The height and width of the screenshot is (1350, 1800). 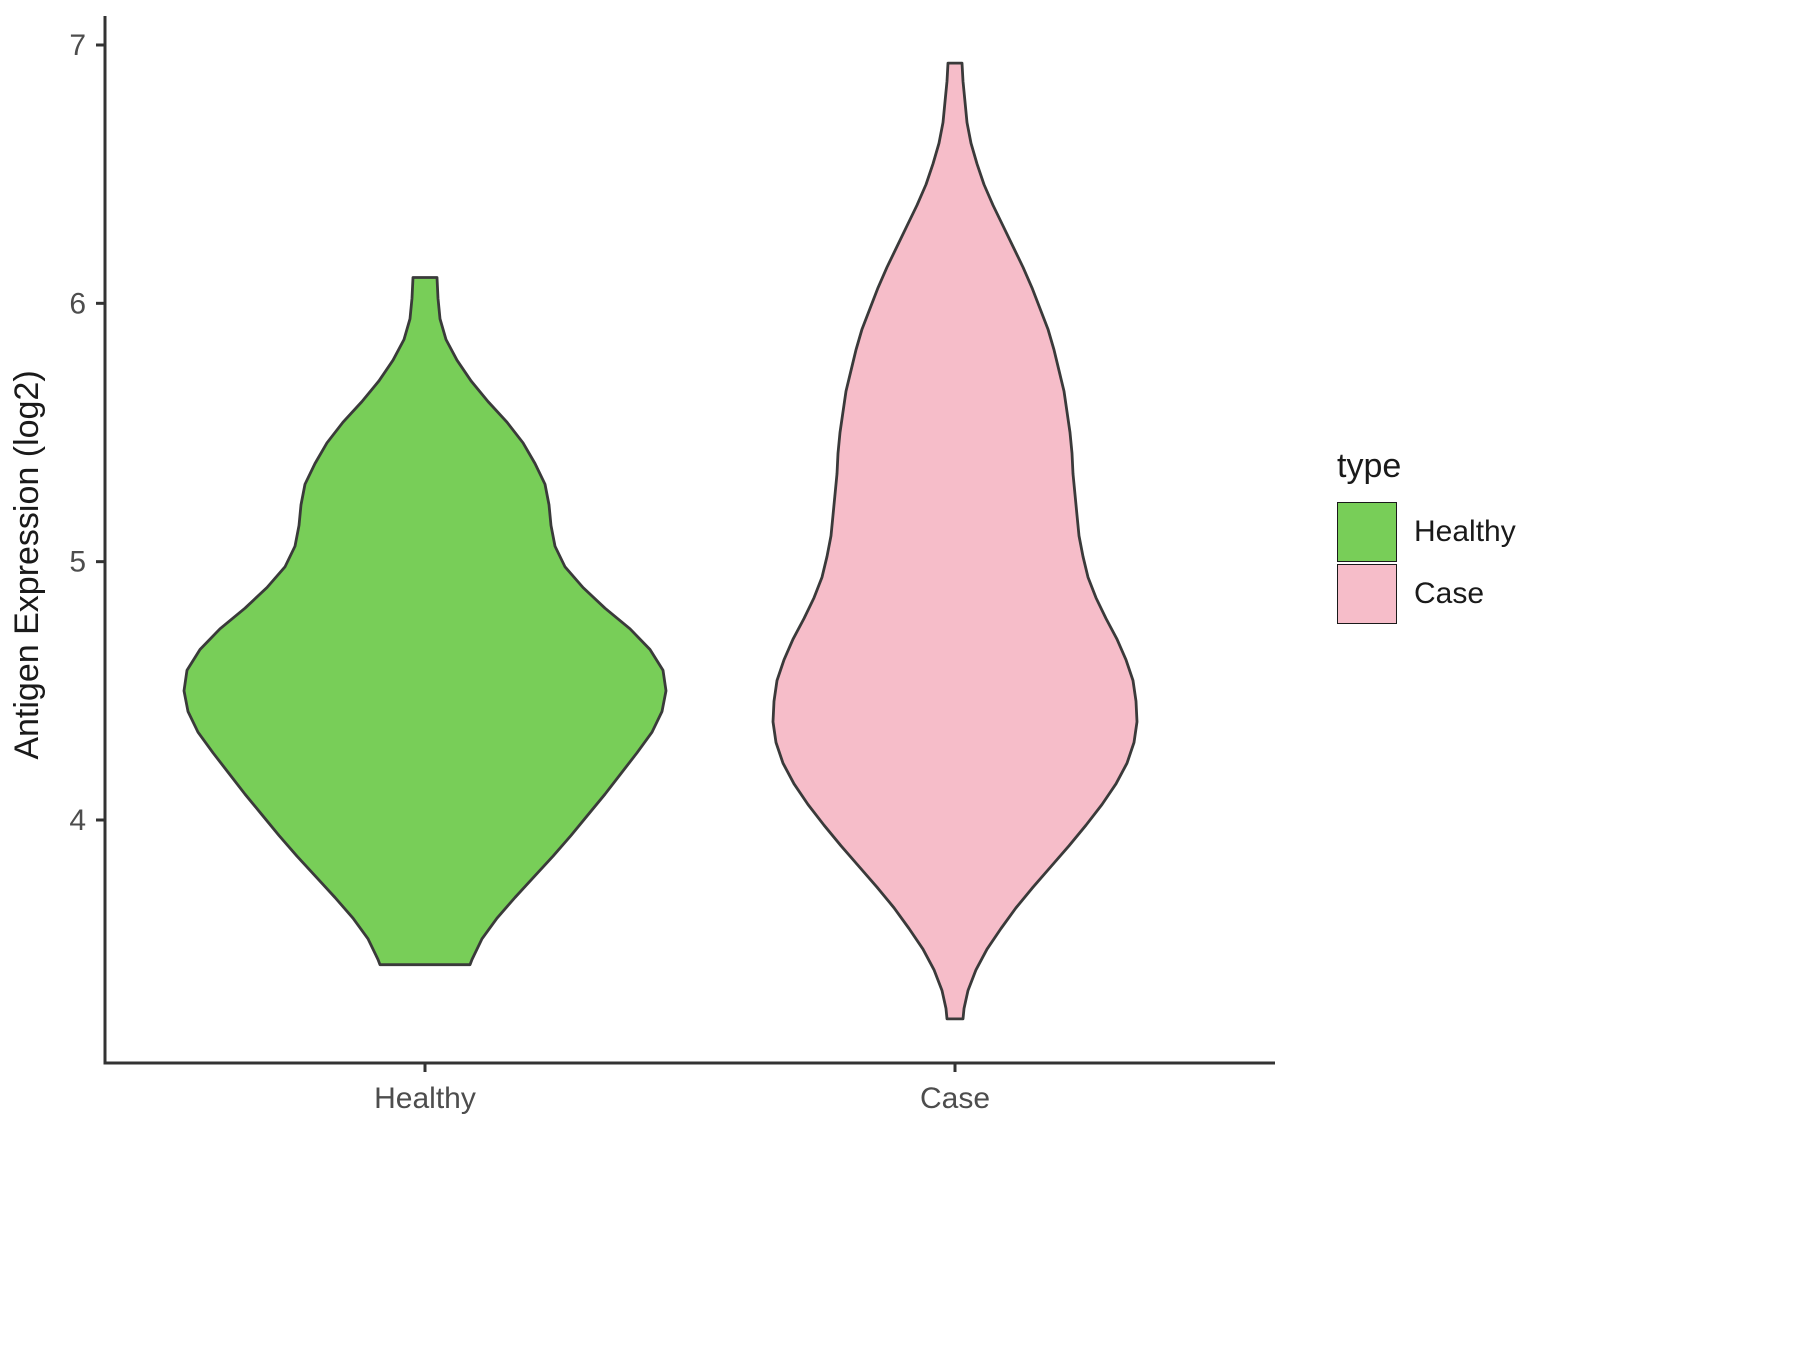 I want to click on legend-label-healthy: Healthy, so click(x=1465, y=531).